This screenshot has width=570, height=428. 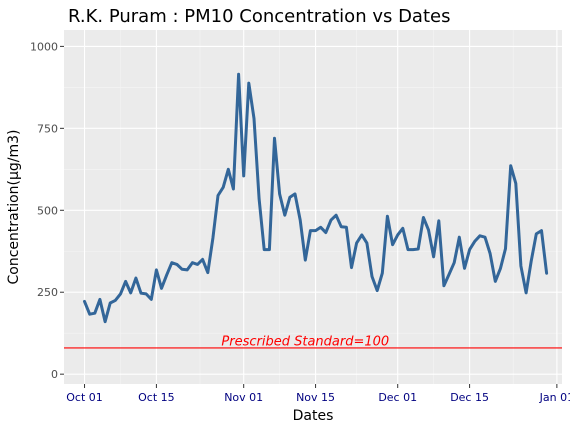 What do you see at coordinates (47, 128) in the screenshot?
I see `y-tick-label: 750` at bounding box center [47, 128].